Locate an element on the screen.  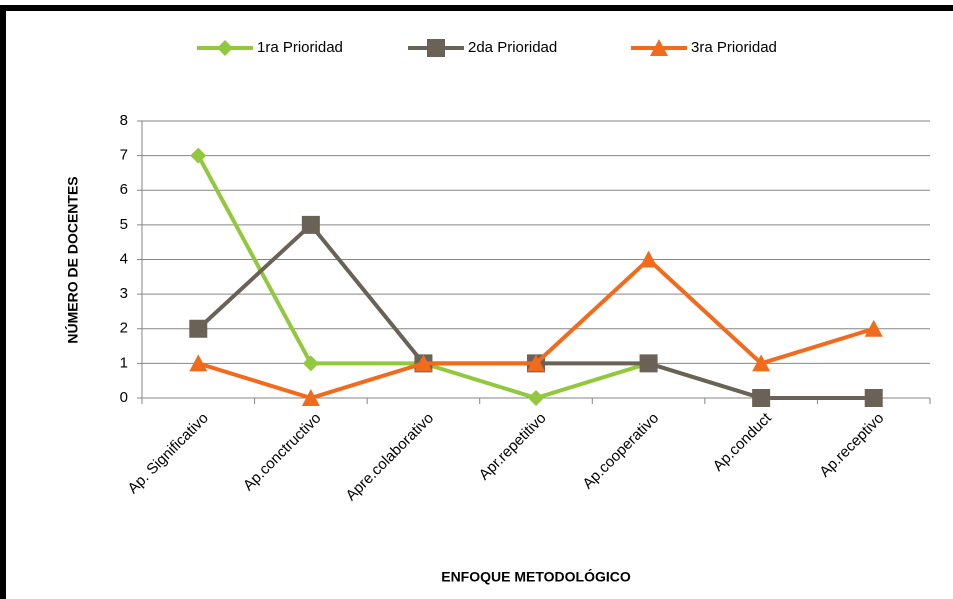
x-tick-label: Ap. Significativo is located at coordinates (167, 453).